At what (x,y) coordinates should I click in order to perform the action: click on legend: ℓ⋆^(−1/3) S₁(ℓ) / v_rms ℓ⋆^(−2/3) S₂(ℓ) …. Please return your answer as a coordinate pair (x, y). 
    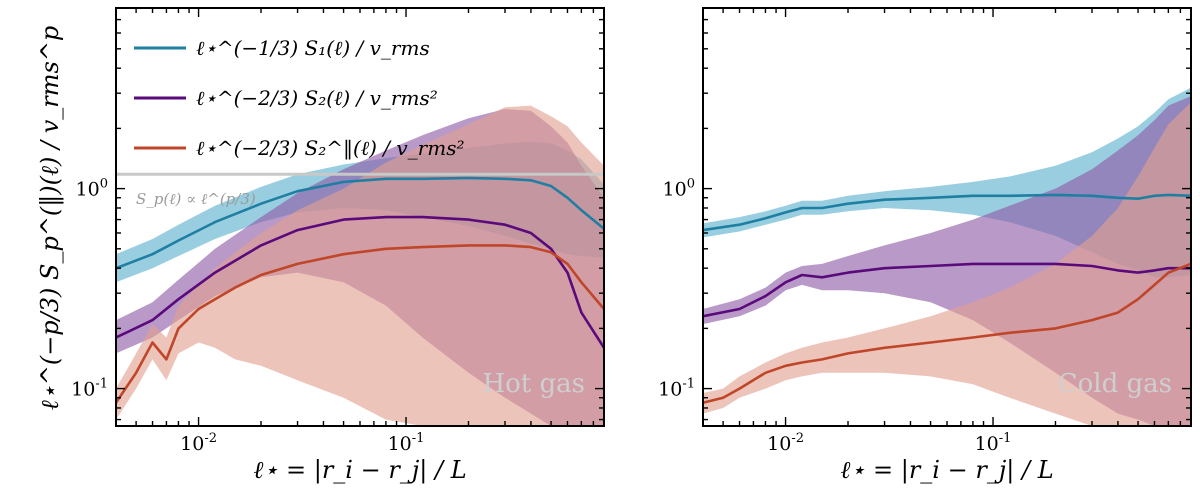
    Looking at the image, I should click on (299, 98).